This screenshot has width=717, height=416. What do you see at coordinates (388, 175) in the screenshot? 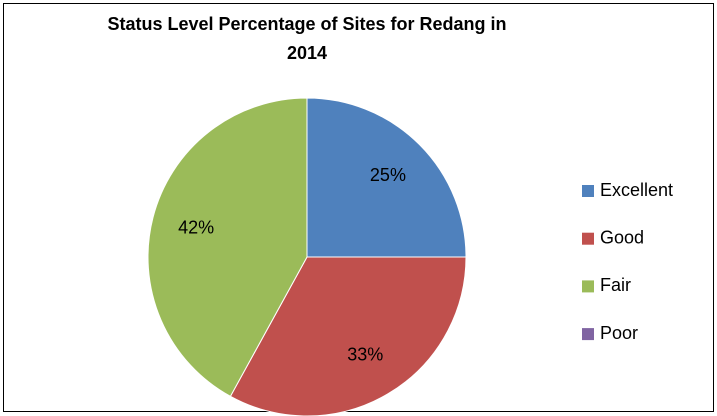
I see `data-label: 25%` at bounding box center [388, 175].